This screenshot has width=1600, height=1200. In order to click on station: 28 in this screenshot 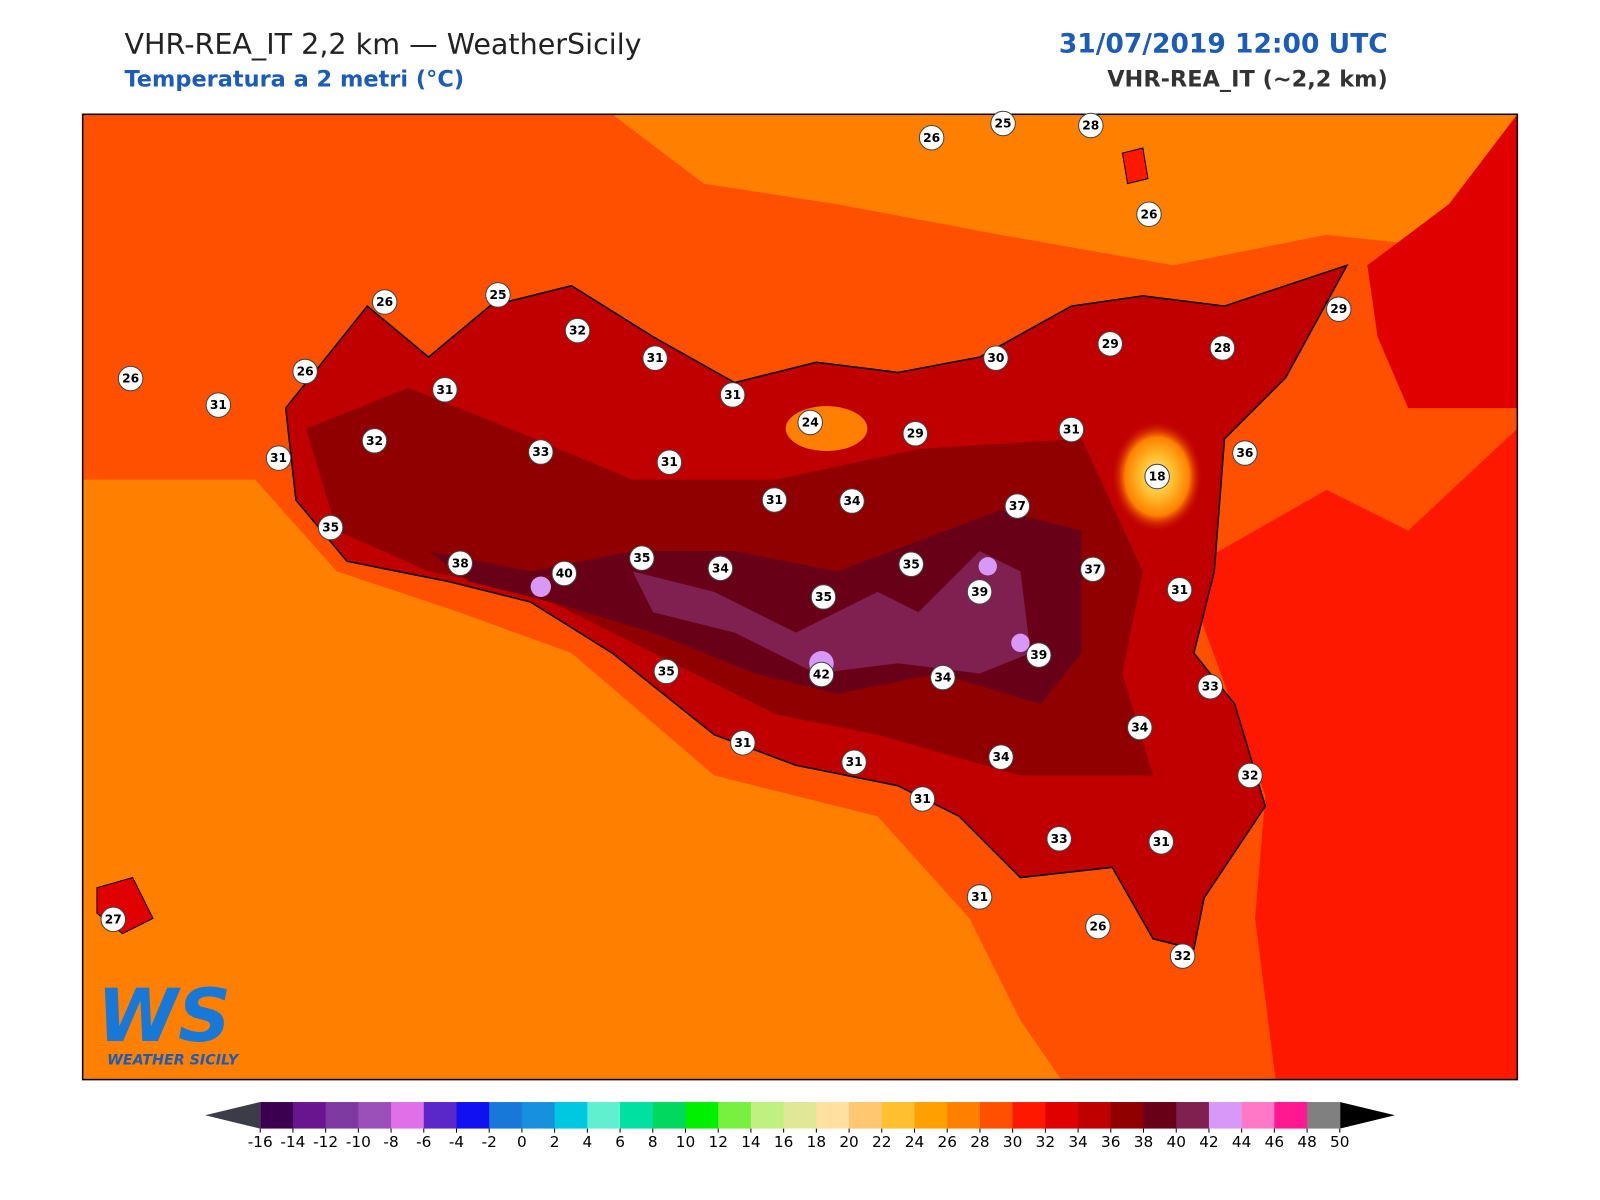, I will do `click(1091, 125)`.